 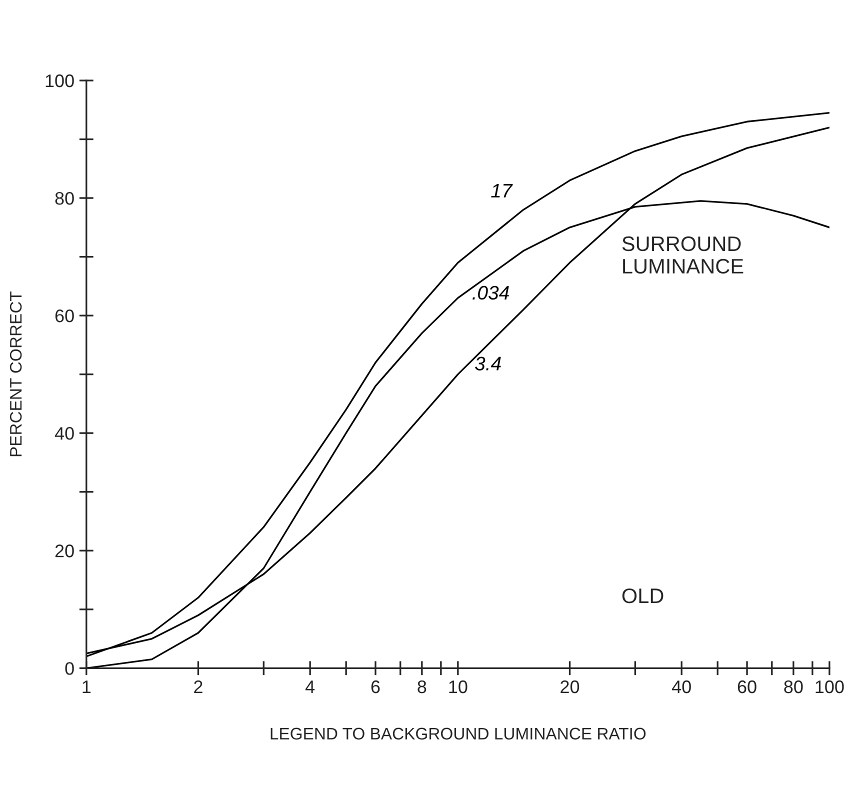 I want to click on series-label: 17, so click(x=502, y=191).